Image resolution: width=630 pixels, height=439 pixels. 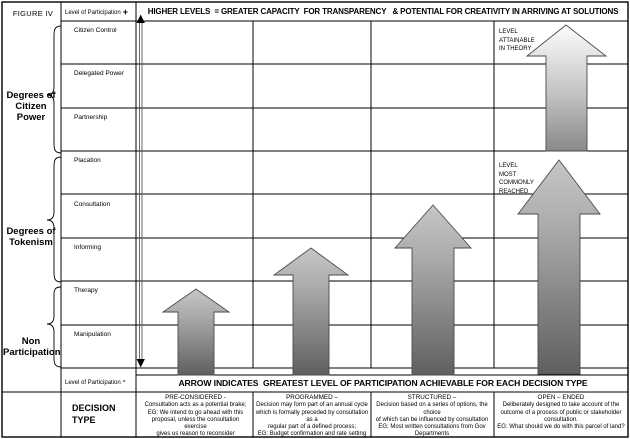 I want to click on annotation-level-attainable-in-theory: LEVEL ATTAINABLE IN THEORY, so click(x=517, y=41).